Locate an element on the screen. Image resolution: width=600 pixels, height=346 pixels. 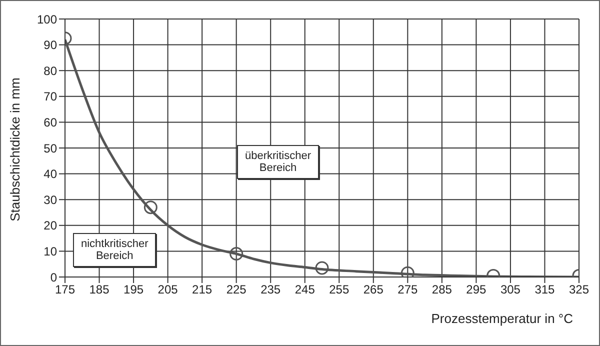
x-tick-label: 205 is located at coordinates (168, 289).